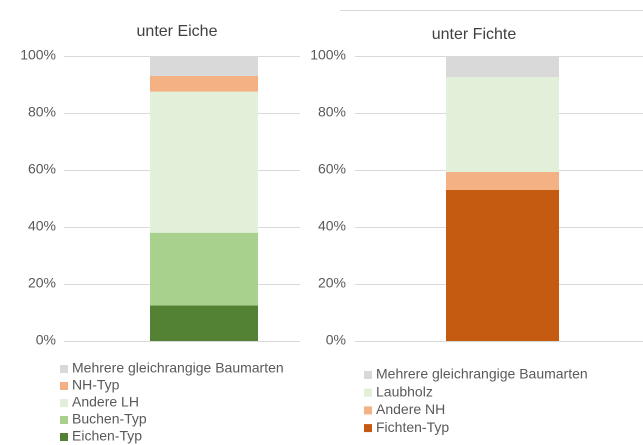 The image size is (643, 445). Describe the element at coordinates (474, 34) in the screenshot. I see `chart-title: unter Fichte` at that location.